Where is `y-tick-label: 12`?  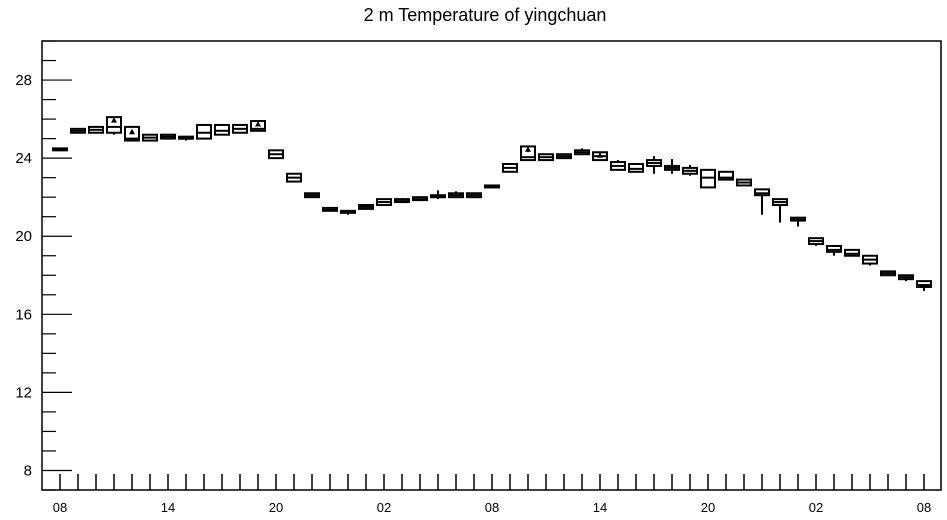 y-tick-label: 12 is located at coordinates (23, 392).